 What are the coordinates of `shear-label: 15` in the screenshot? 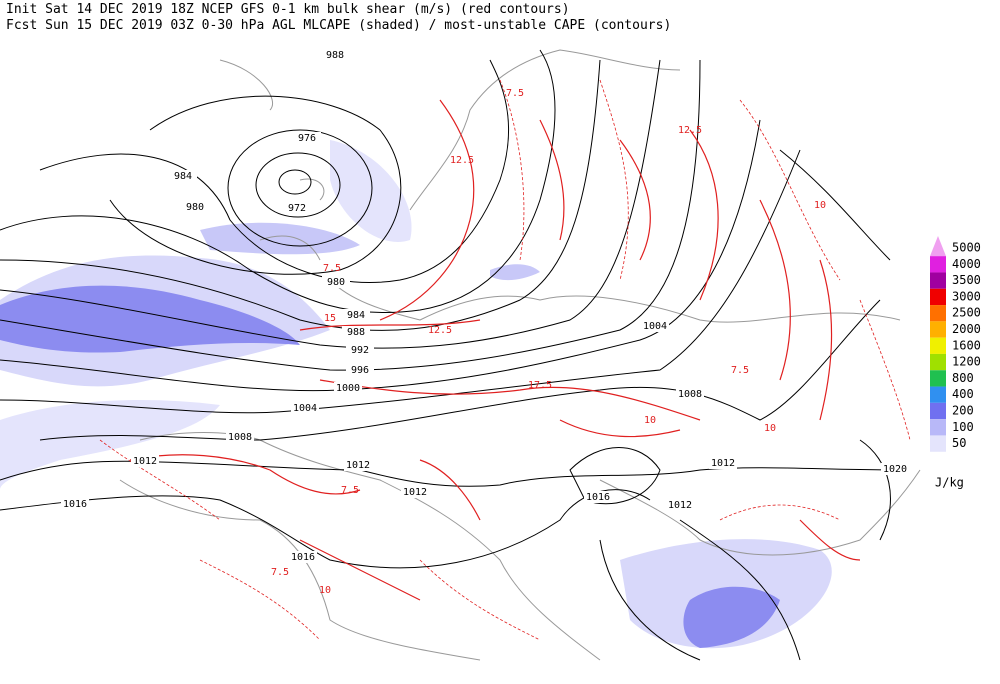 It's located at (330, 318).